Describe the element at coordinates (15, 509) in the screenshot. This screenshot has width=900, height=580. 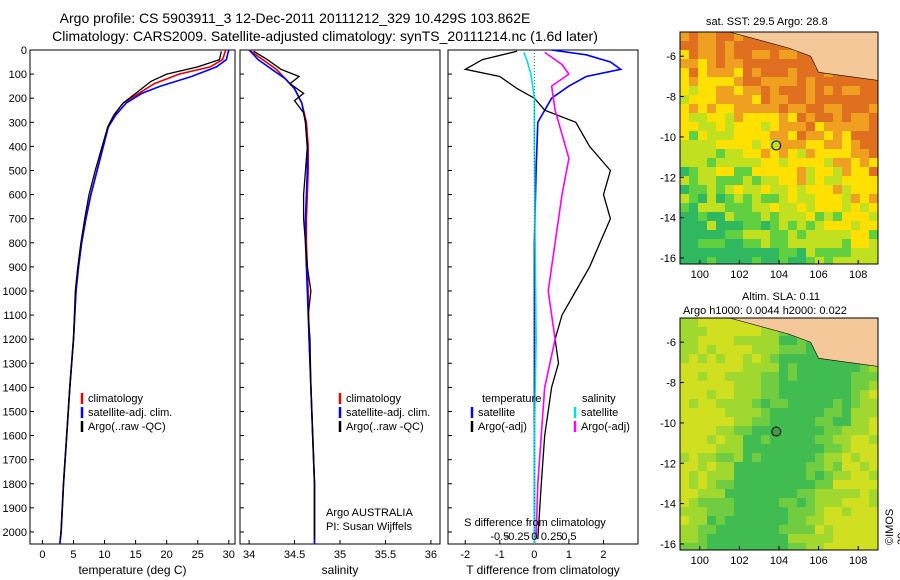
I see `depth-tick-label: 1900` at that location.